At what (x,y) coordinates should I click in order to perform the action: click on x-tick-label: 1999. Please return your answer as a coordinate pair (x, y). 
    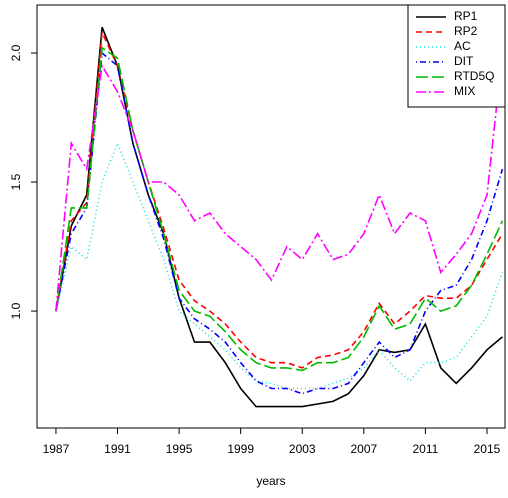
    Looking at the image, I should click on (240, 449).